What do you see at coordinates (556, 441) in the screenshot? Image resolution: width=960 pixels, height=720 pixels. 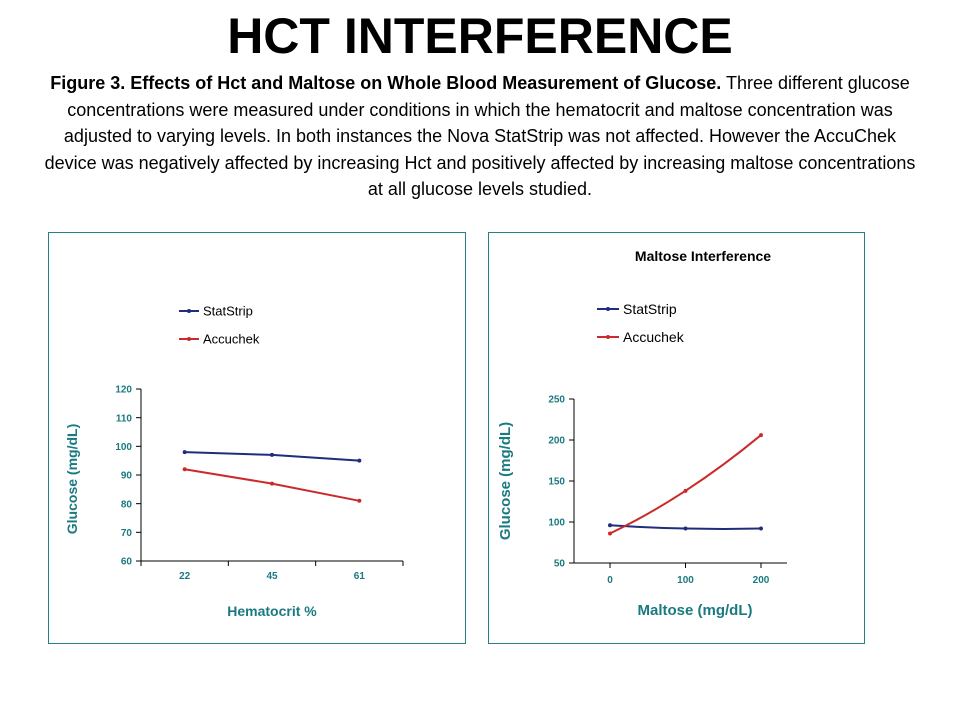 I see `y-tick-label: 200` at bounding box center [556, 441].